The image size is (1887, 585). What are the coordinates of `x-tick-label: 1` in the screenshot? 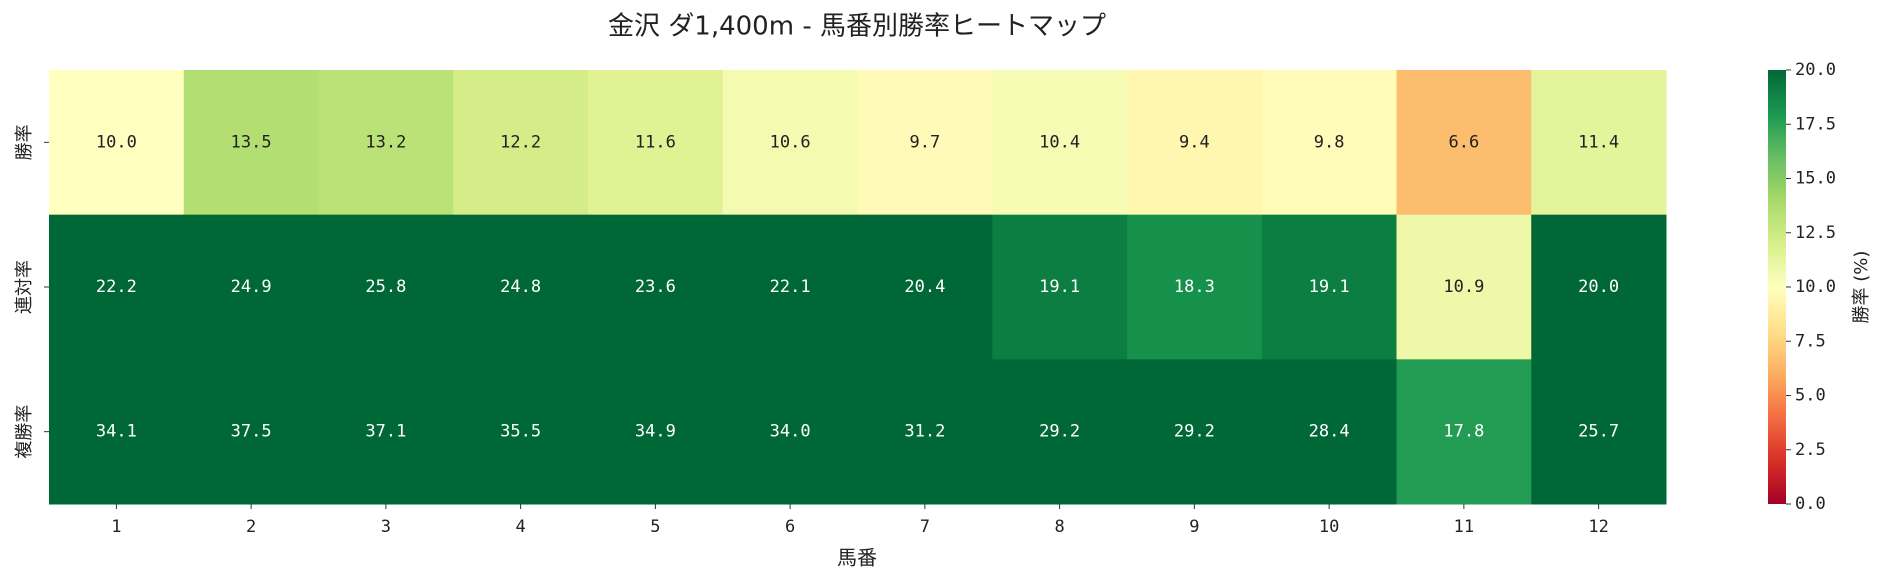 It's located at (116, 527).